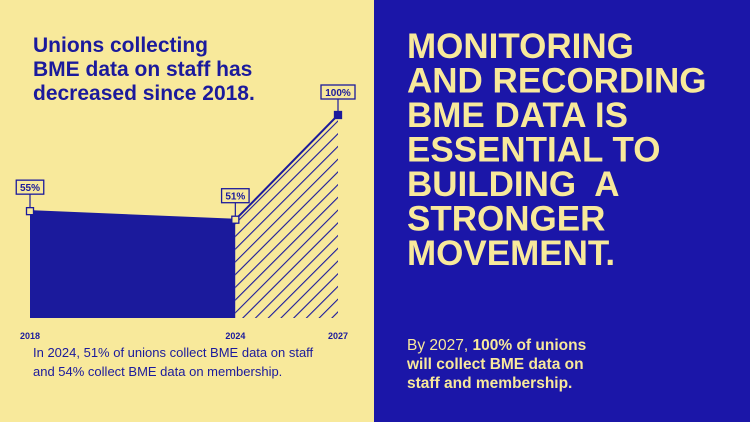 This screenshot has height=422, width=750. Describe the element at coordinates (440, 345) in the screenshot. I see `callout-part: By 2027,` at that location.